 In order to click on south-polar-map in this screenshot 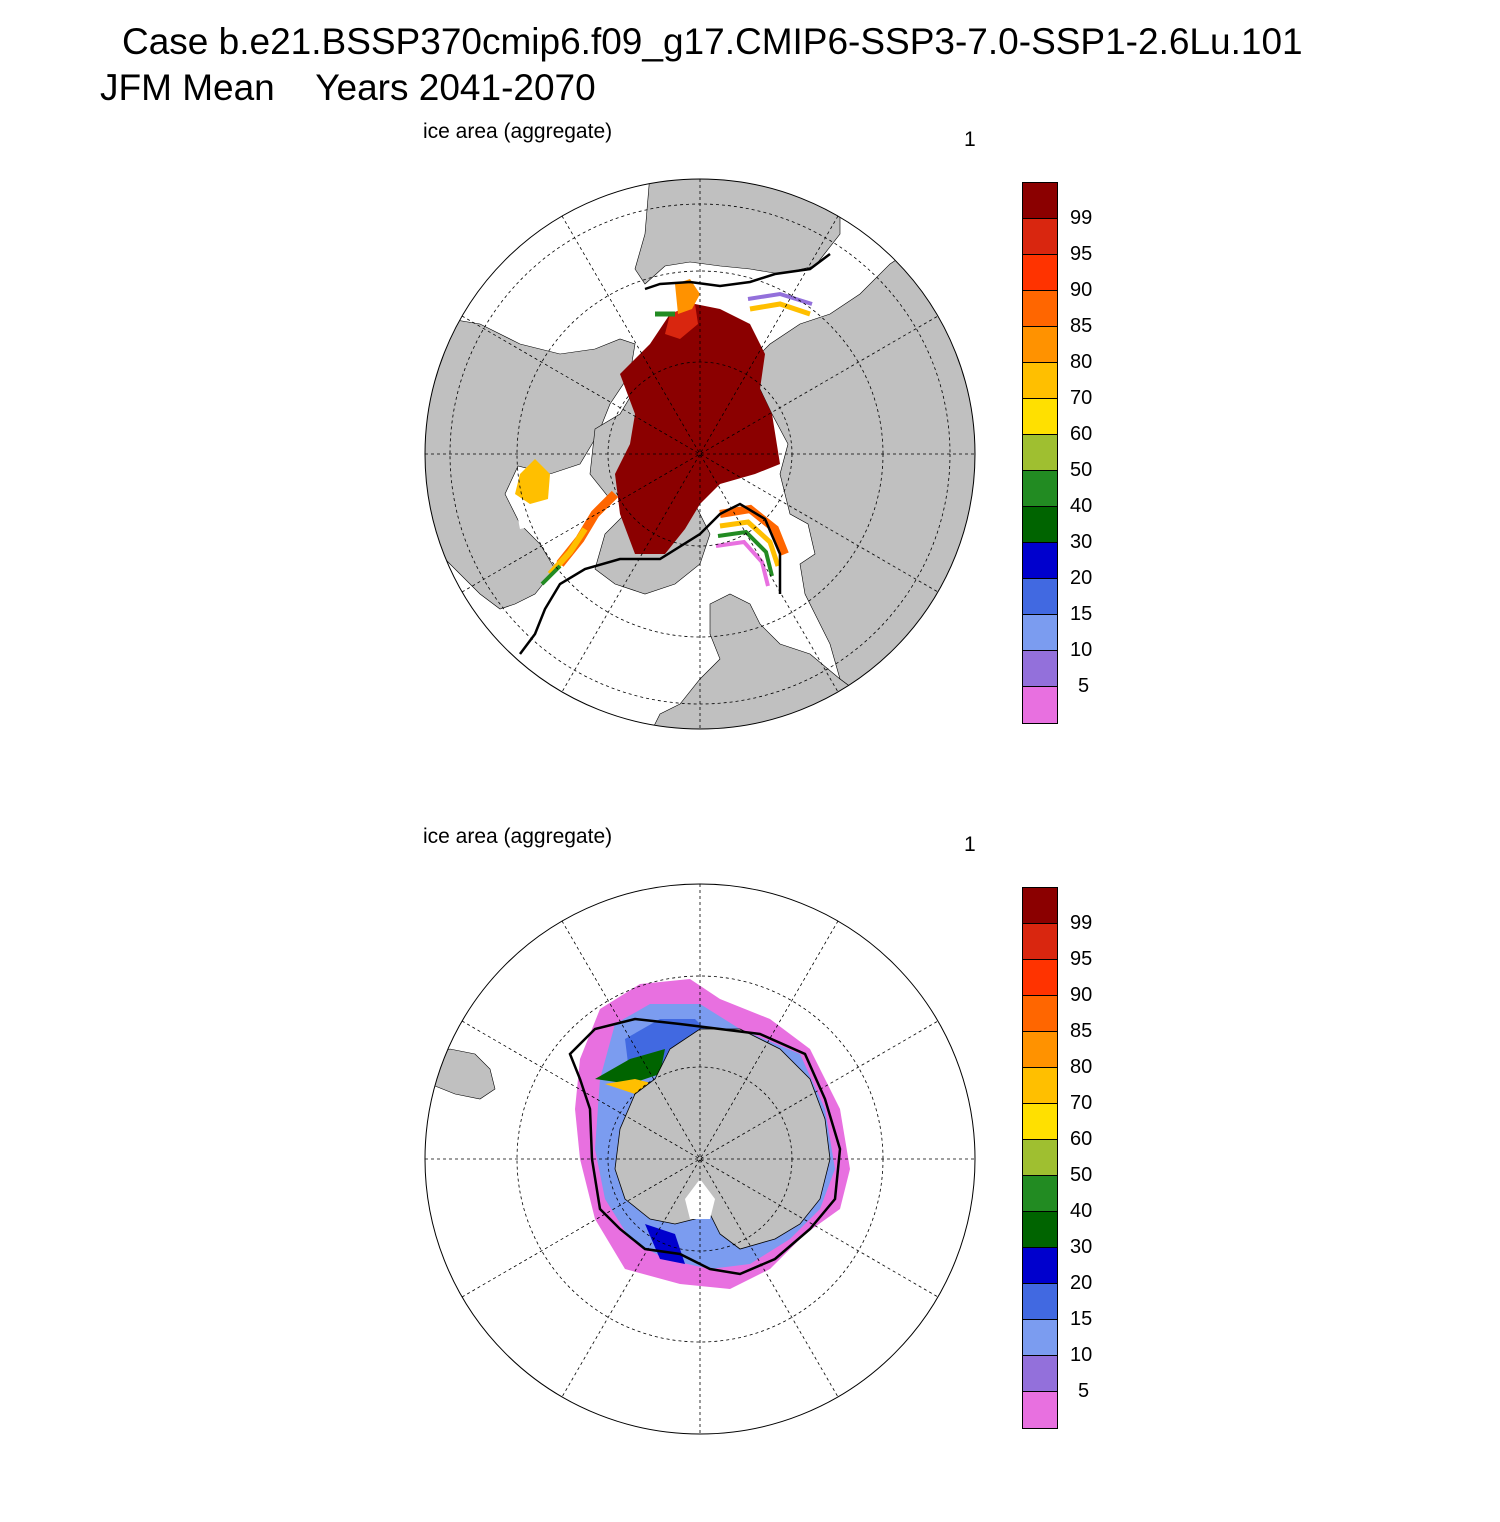, I will do `click(700, 1159)`.